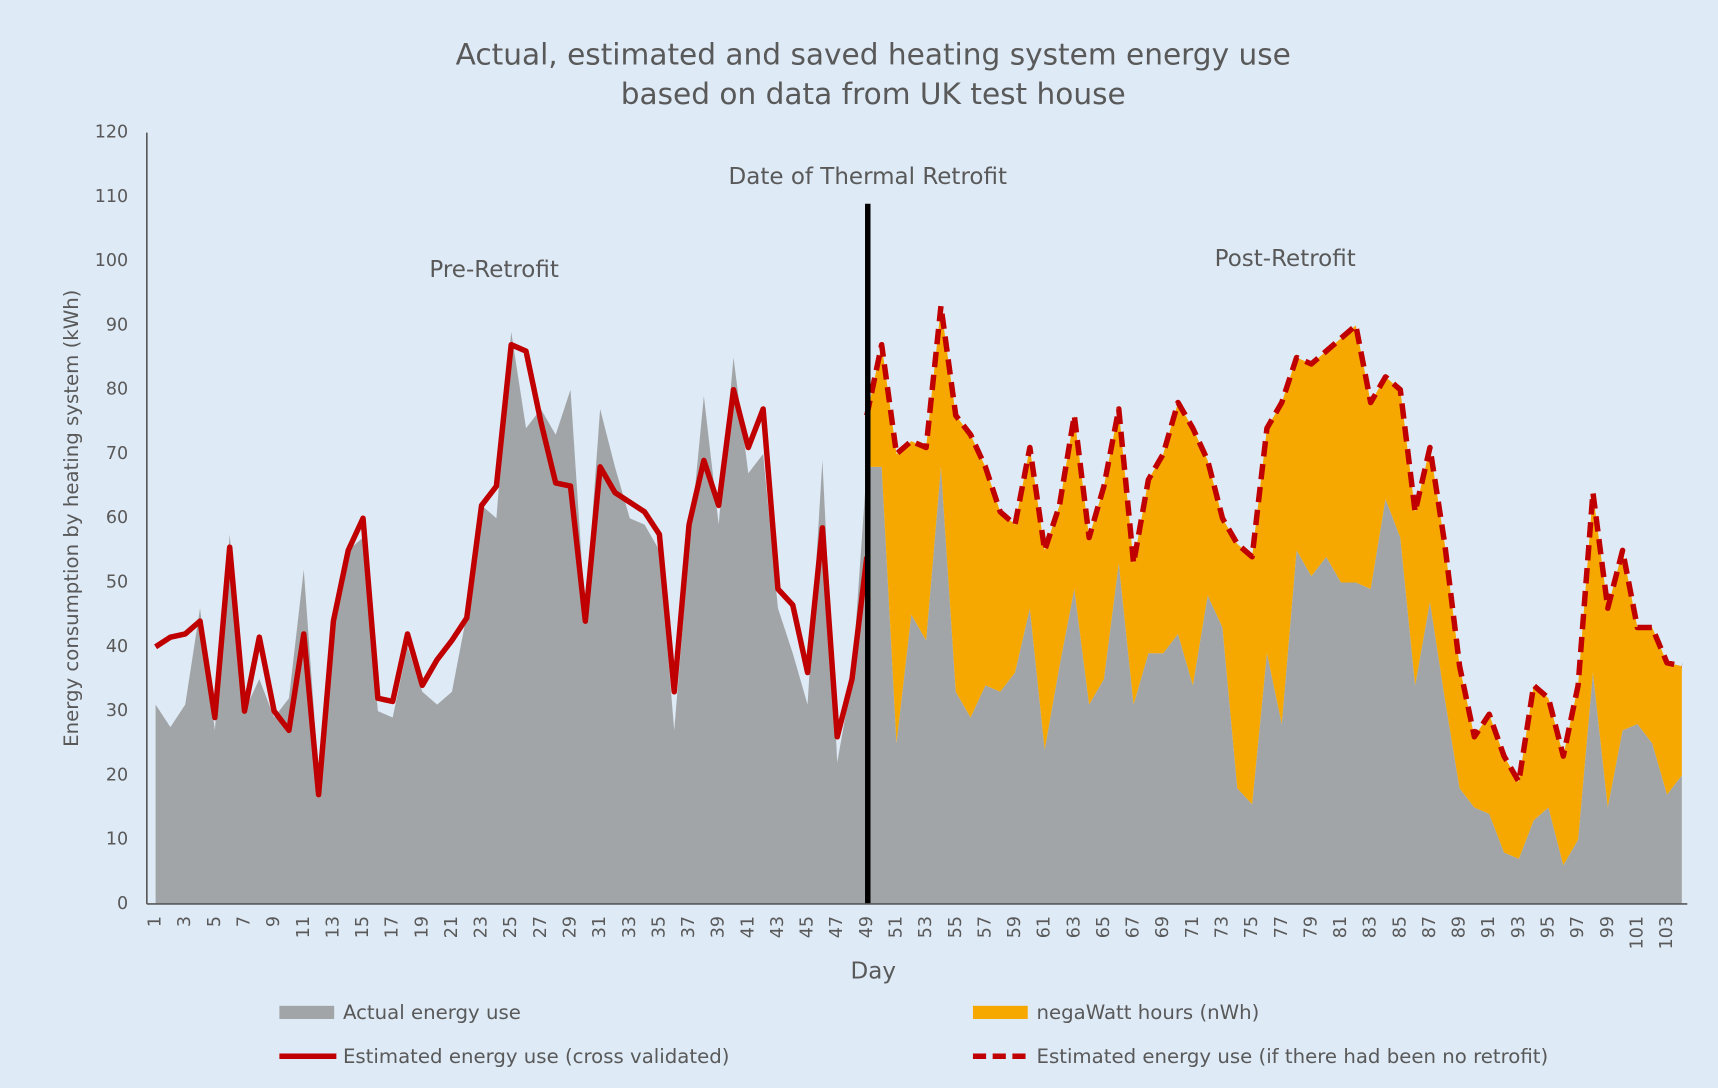 This screenshot has height=1088, width=1718. What do you see at coordinates (117, 454) in the screenshot?
I see `y-tick-label: 70` at bounding box center [117, 454].